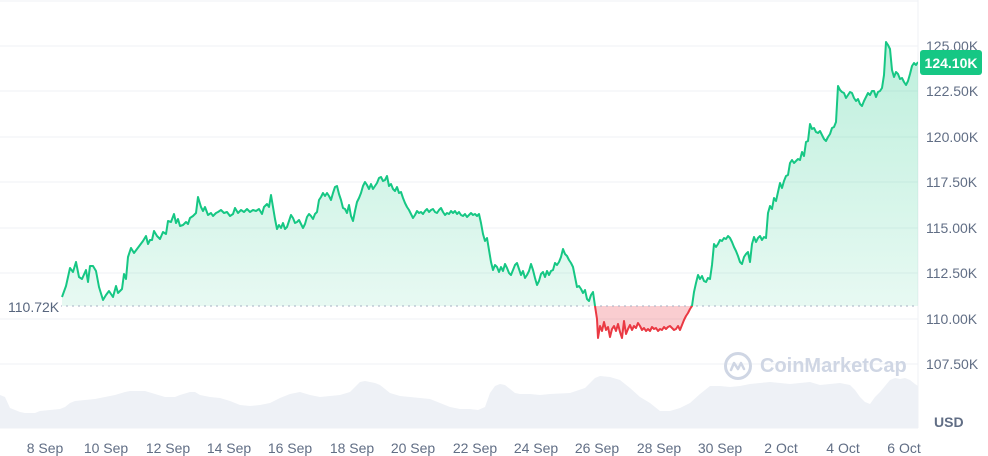 The image size is (988, 456). I want to click on y-tick-label: 120.00K, so click(952, 137).